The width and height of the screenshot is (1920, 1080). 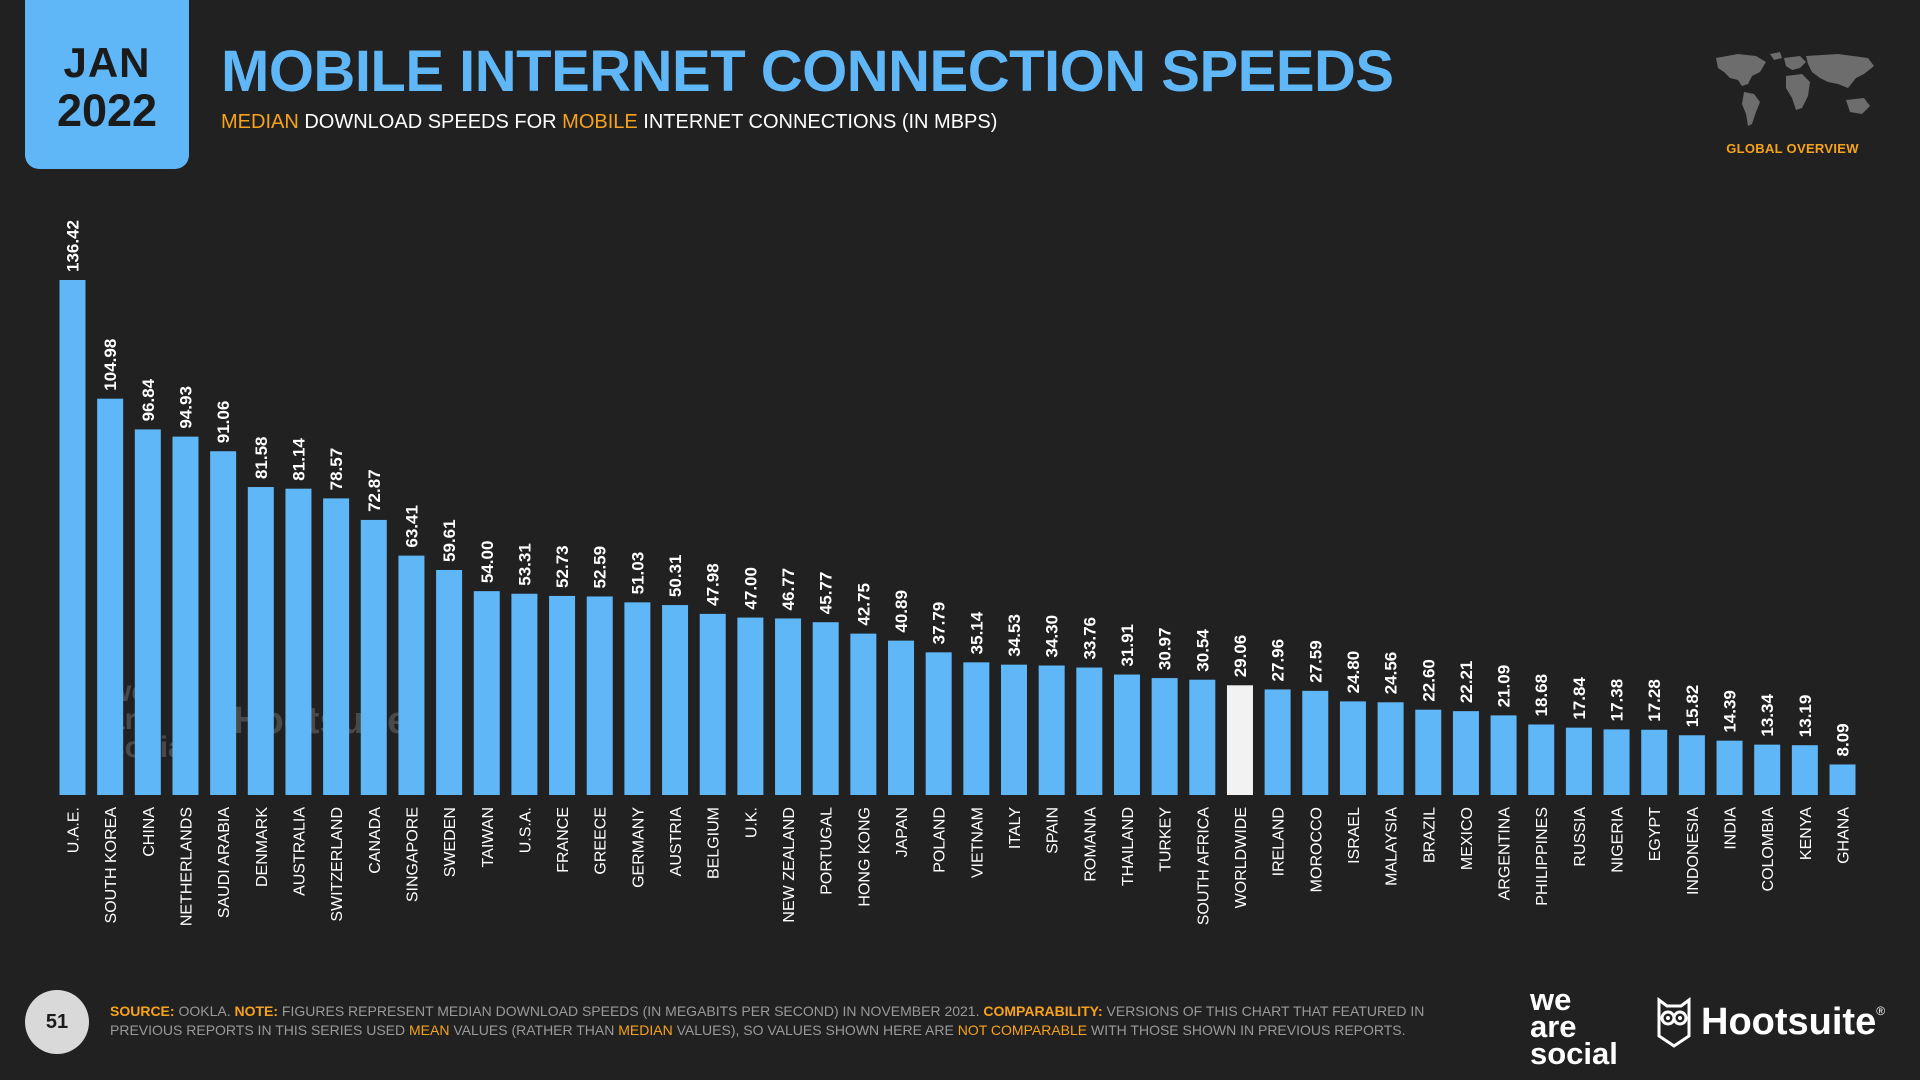 What do you see at coordinates (1806, 833) in the screenshot?
I see `category-label: KENYA` at bounding box center [1806, 833].